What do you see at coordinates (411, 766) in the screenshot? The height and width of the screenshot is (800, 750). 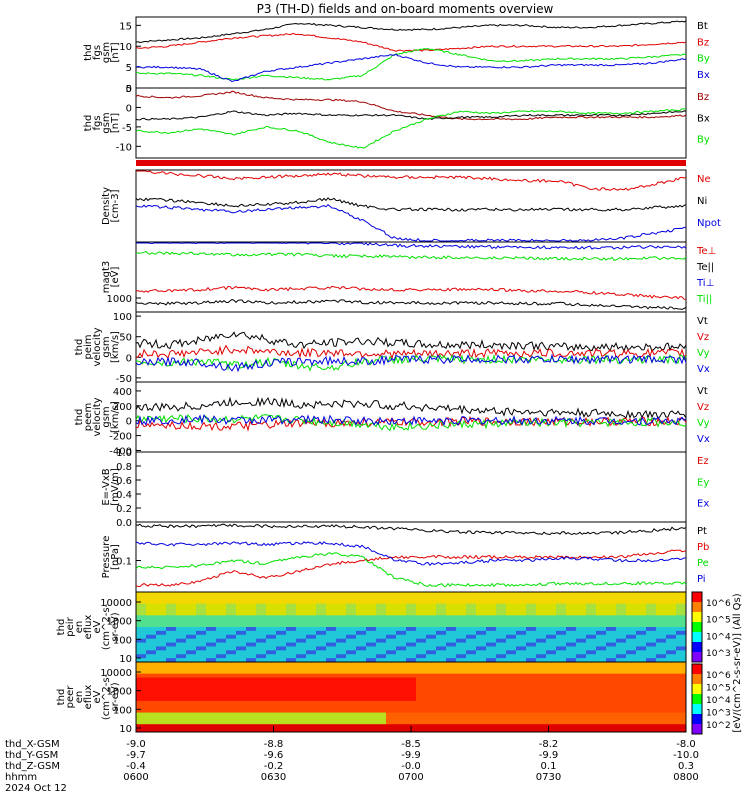 I see `x-row-value: -0.0` at bounding box center [411, 766].